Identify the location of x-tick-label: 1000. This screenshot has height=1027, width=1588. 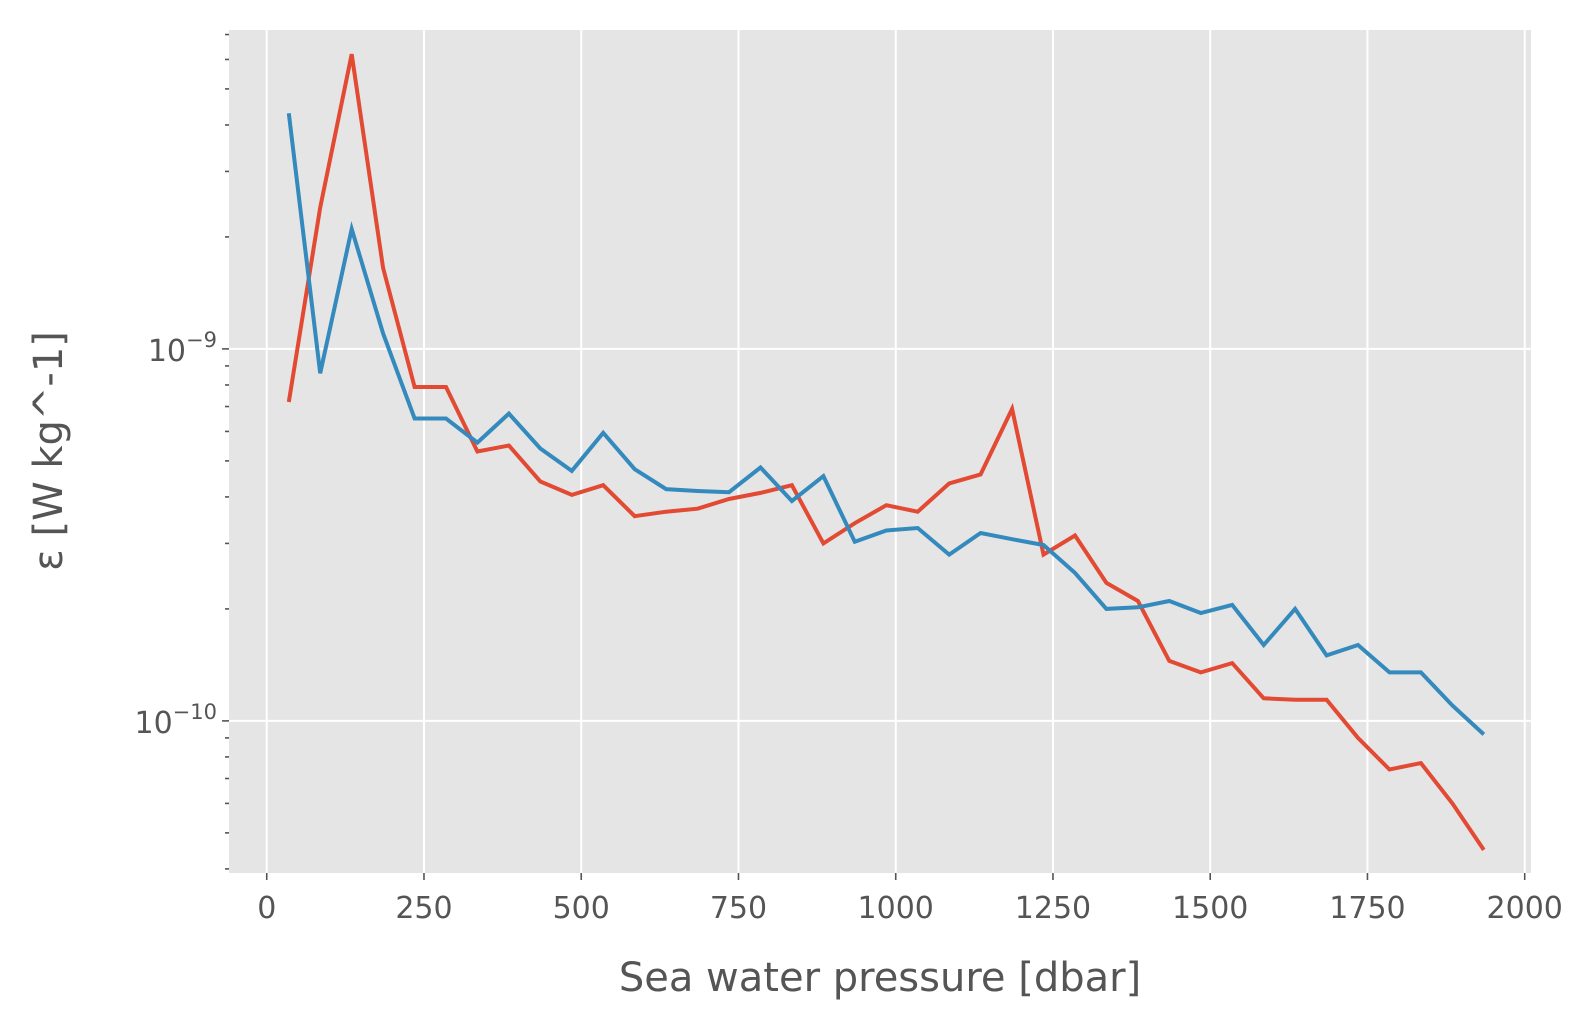
(896, 908).